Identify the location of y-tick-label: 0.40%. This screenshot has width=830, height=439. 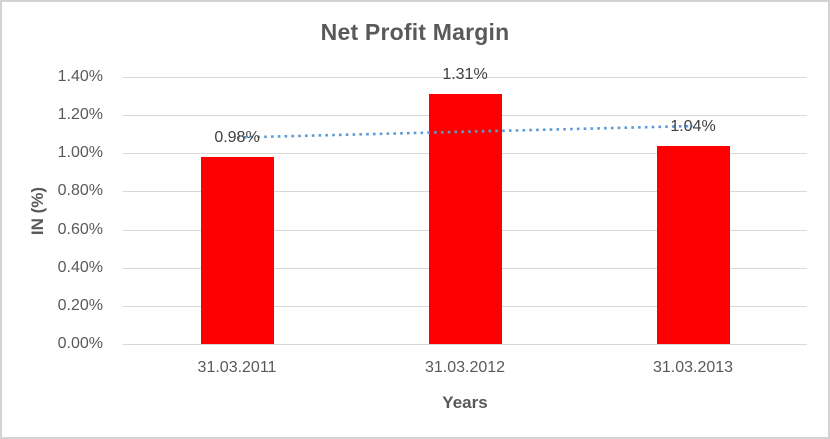
(80, 267).